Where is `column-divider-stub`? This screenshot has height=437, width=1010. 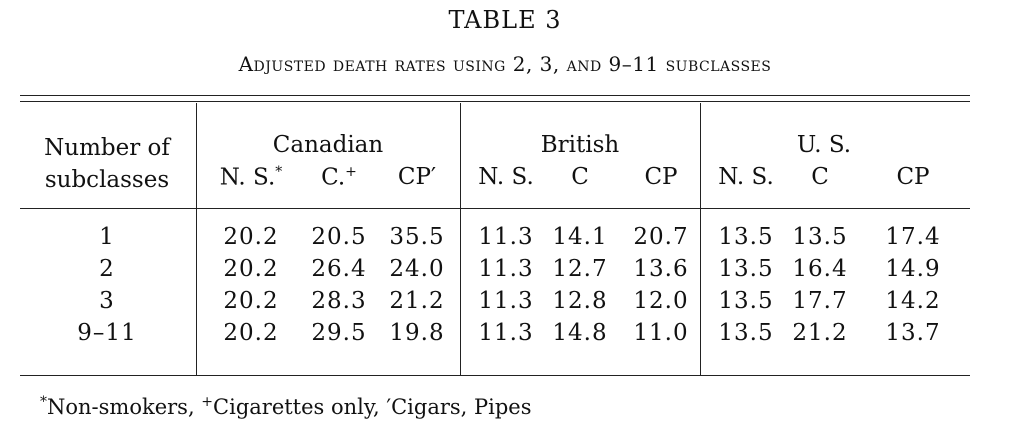 column-divider-stub is located at coordinates (196, 239).